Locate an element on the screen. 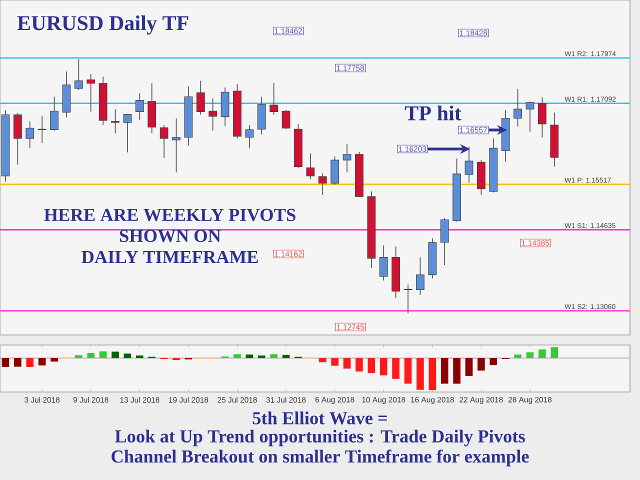 This screenshot has height=480, width=640. annotation: TP hit is located at coordinates (433, 113).